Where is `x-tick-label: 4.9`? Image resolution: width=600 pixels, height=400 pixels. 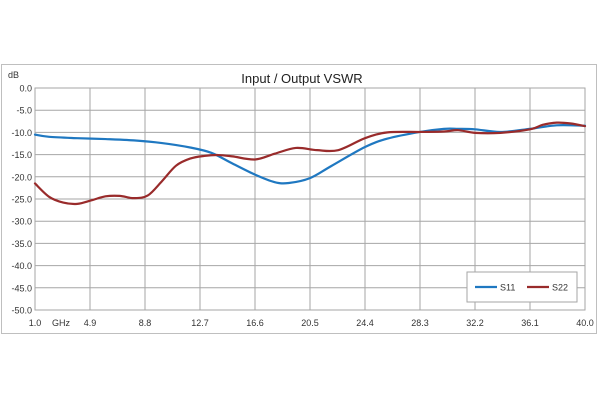
x-tick-label: 4.9 is located at coordinates (90, 323).